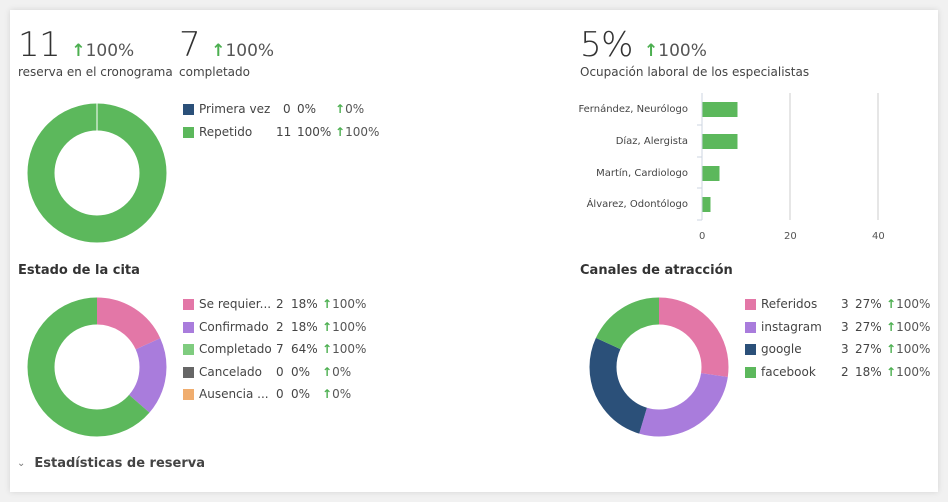 The image size is (948, 502). What do you see at coordinates (190, 45) in the screenshot?
I see `kpi-value: 7` at bounding box center [190, 45].